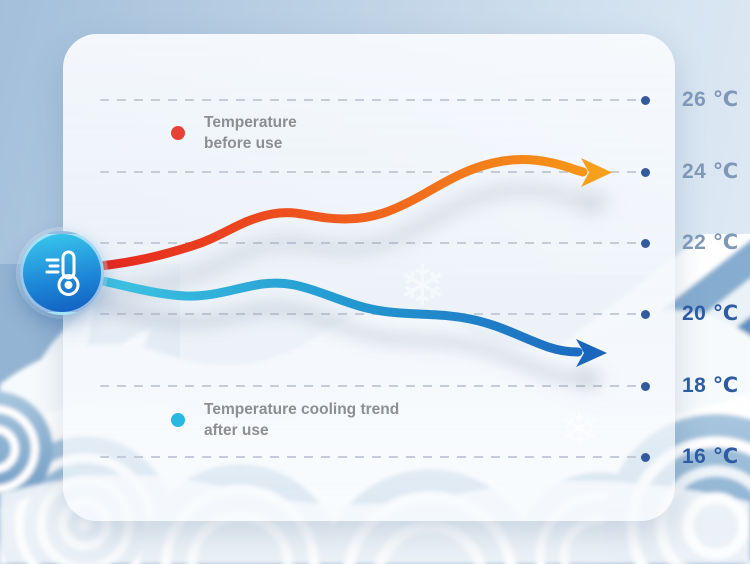  Describe the element at coordinates (250, 122) in the screenshot. I see `legend-before-line1: Temperature` at that location.